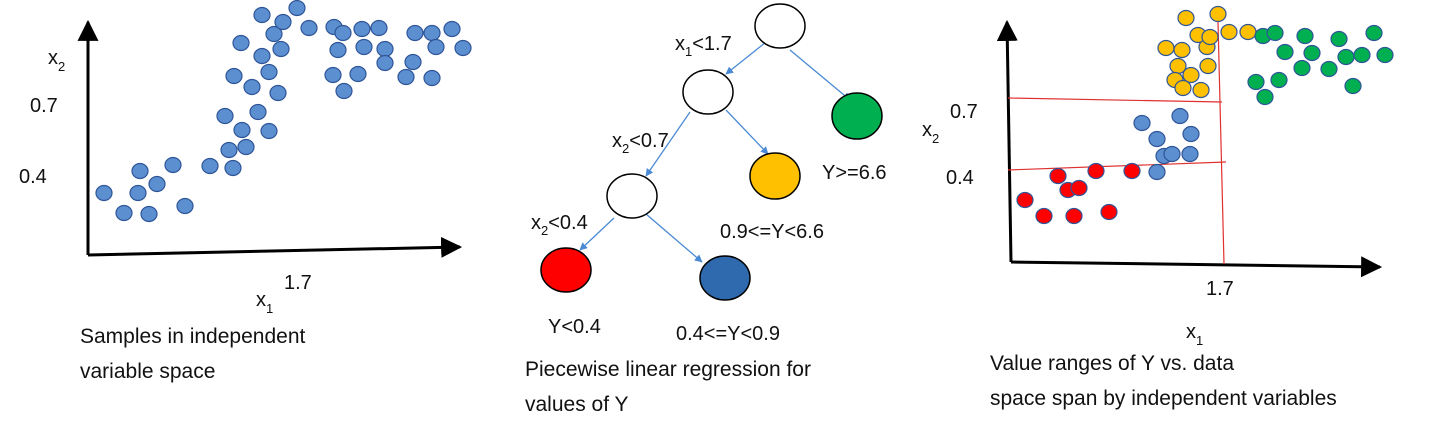  Describe the element at coordinates (1117, 143) in the screenshot. I see `region-divider-lines` at that location.